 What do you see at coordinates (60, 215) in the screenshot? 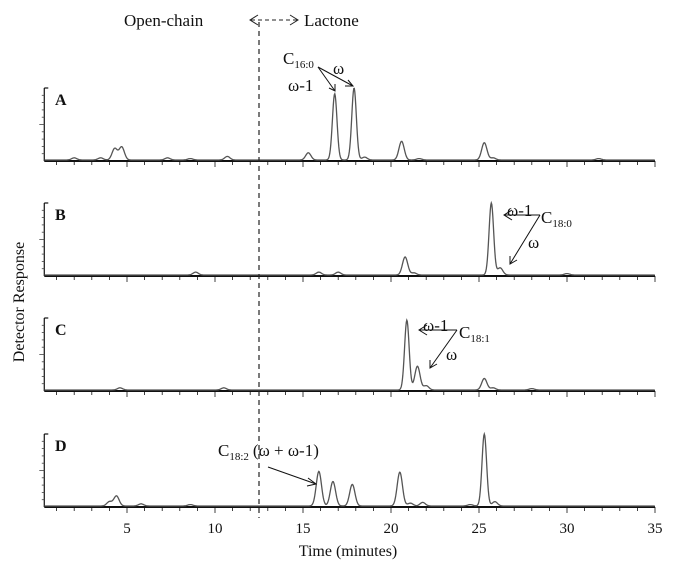
I see `panel-label: B` at bounding box center [60, 215].